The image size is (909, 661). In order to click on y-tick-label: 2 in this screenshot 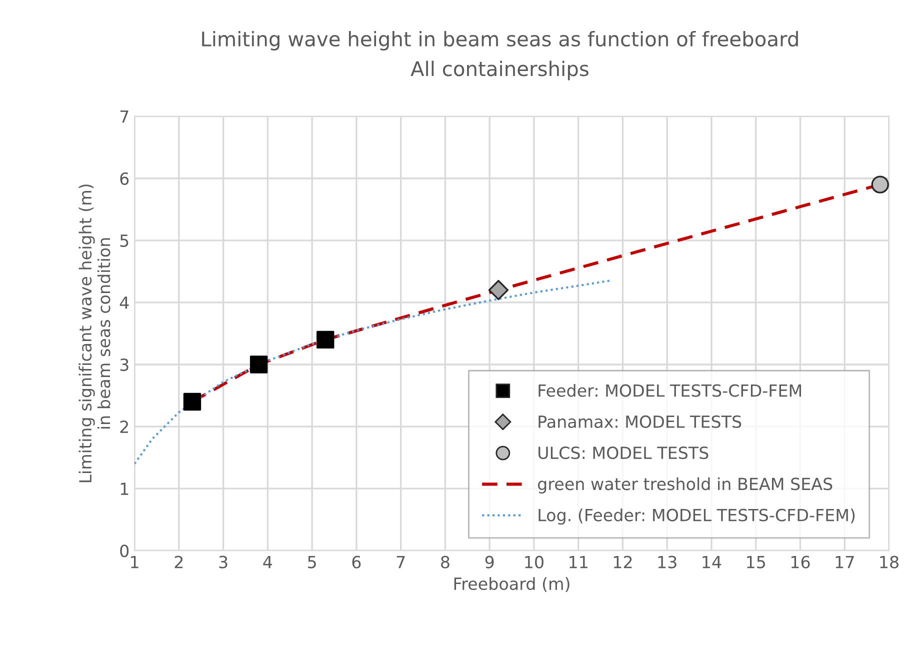, I will do `click(124, 426)`.